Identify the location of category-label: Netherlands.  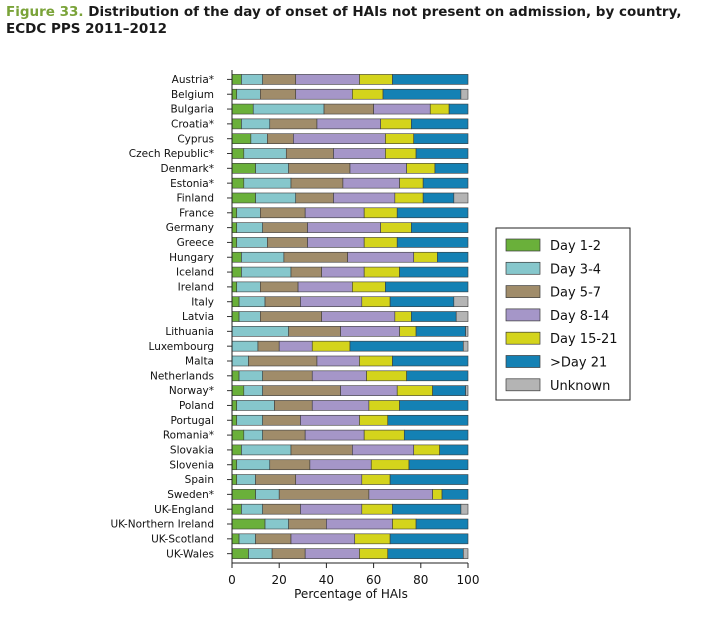
(182, 376).